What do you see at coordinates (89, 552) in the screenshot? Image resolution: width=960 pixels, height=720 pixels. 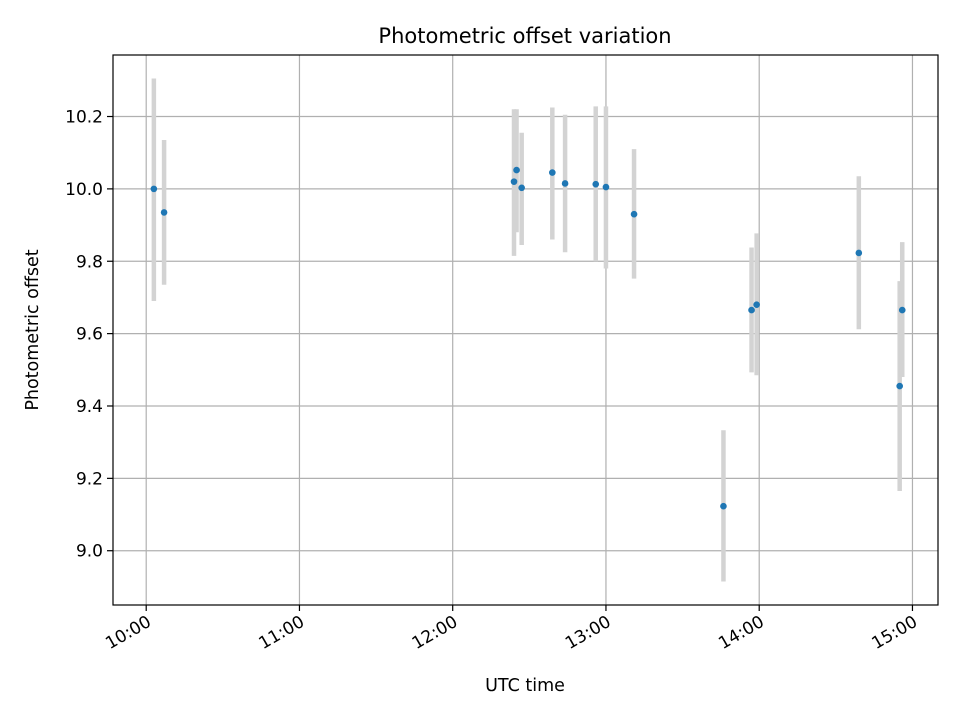 I see `y-tick-label: 9.0` at bounding box center [89, 552].